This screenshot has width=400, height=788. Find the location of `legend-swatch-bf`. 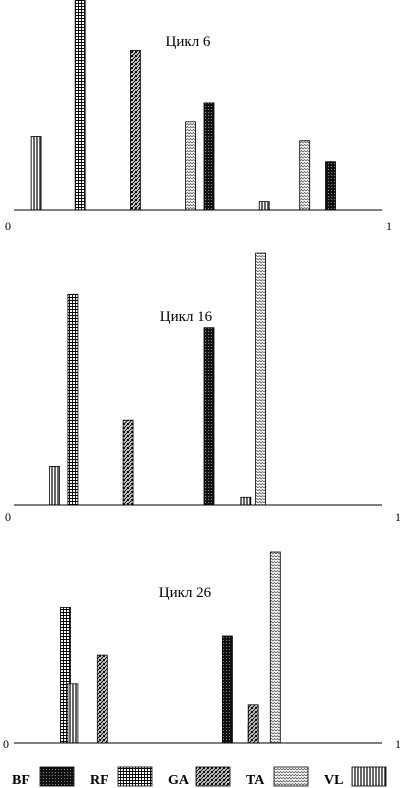

legend-swatch-bf is located at coordinates (57, 776).